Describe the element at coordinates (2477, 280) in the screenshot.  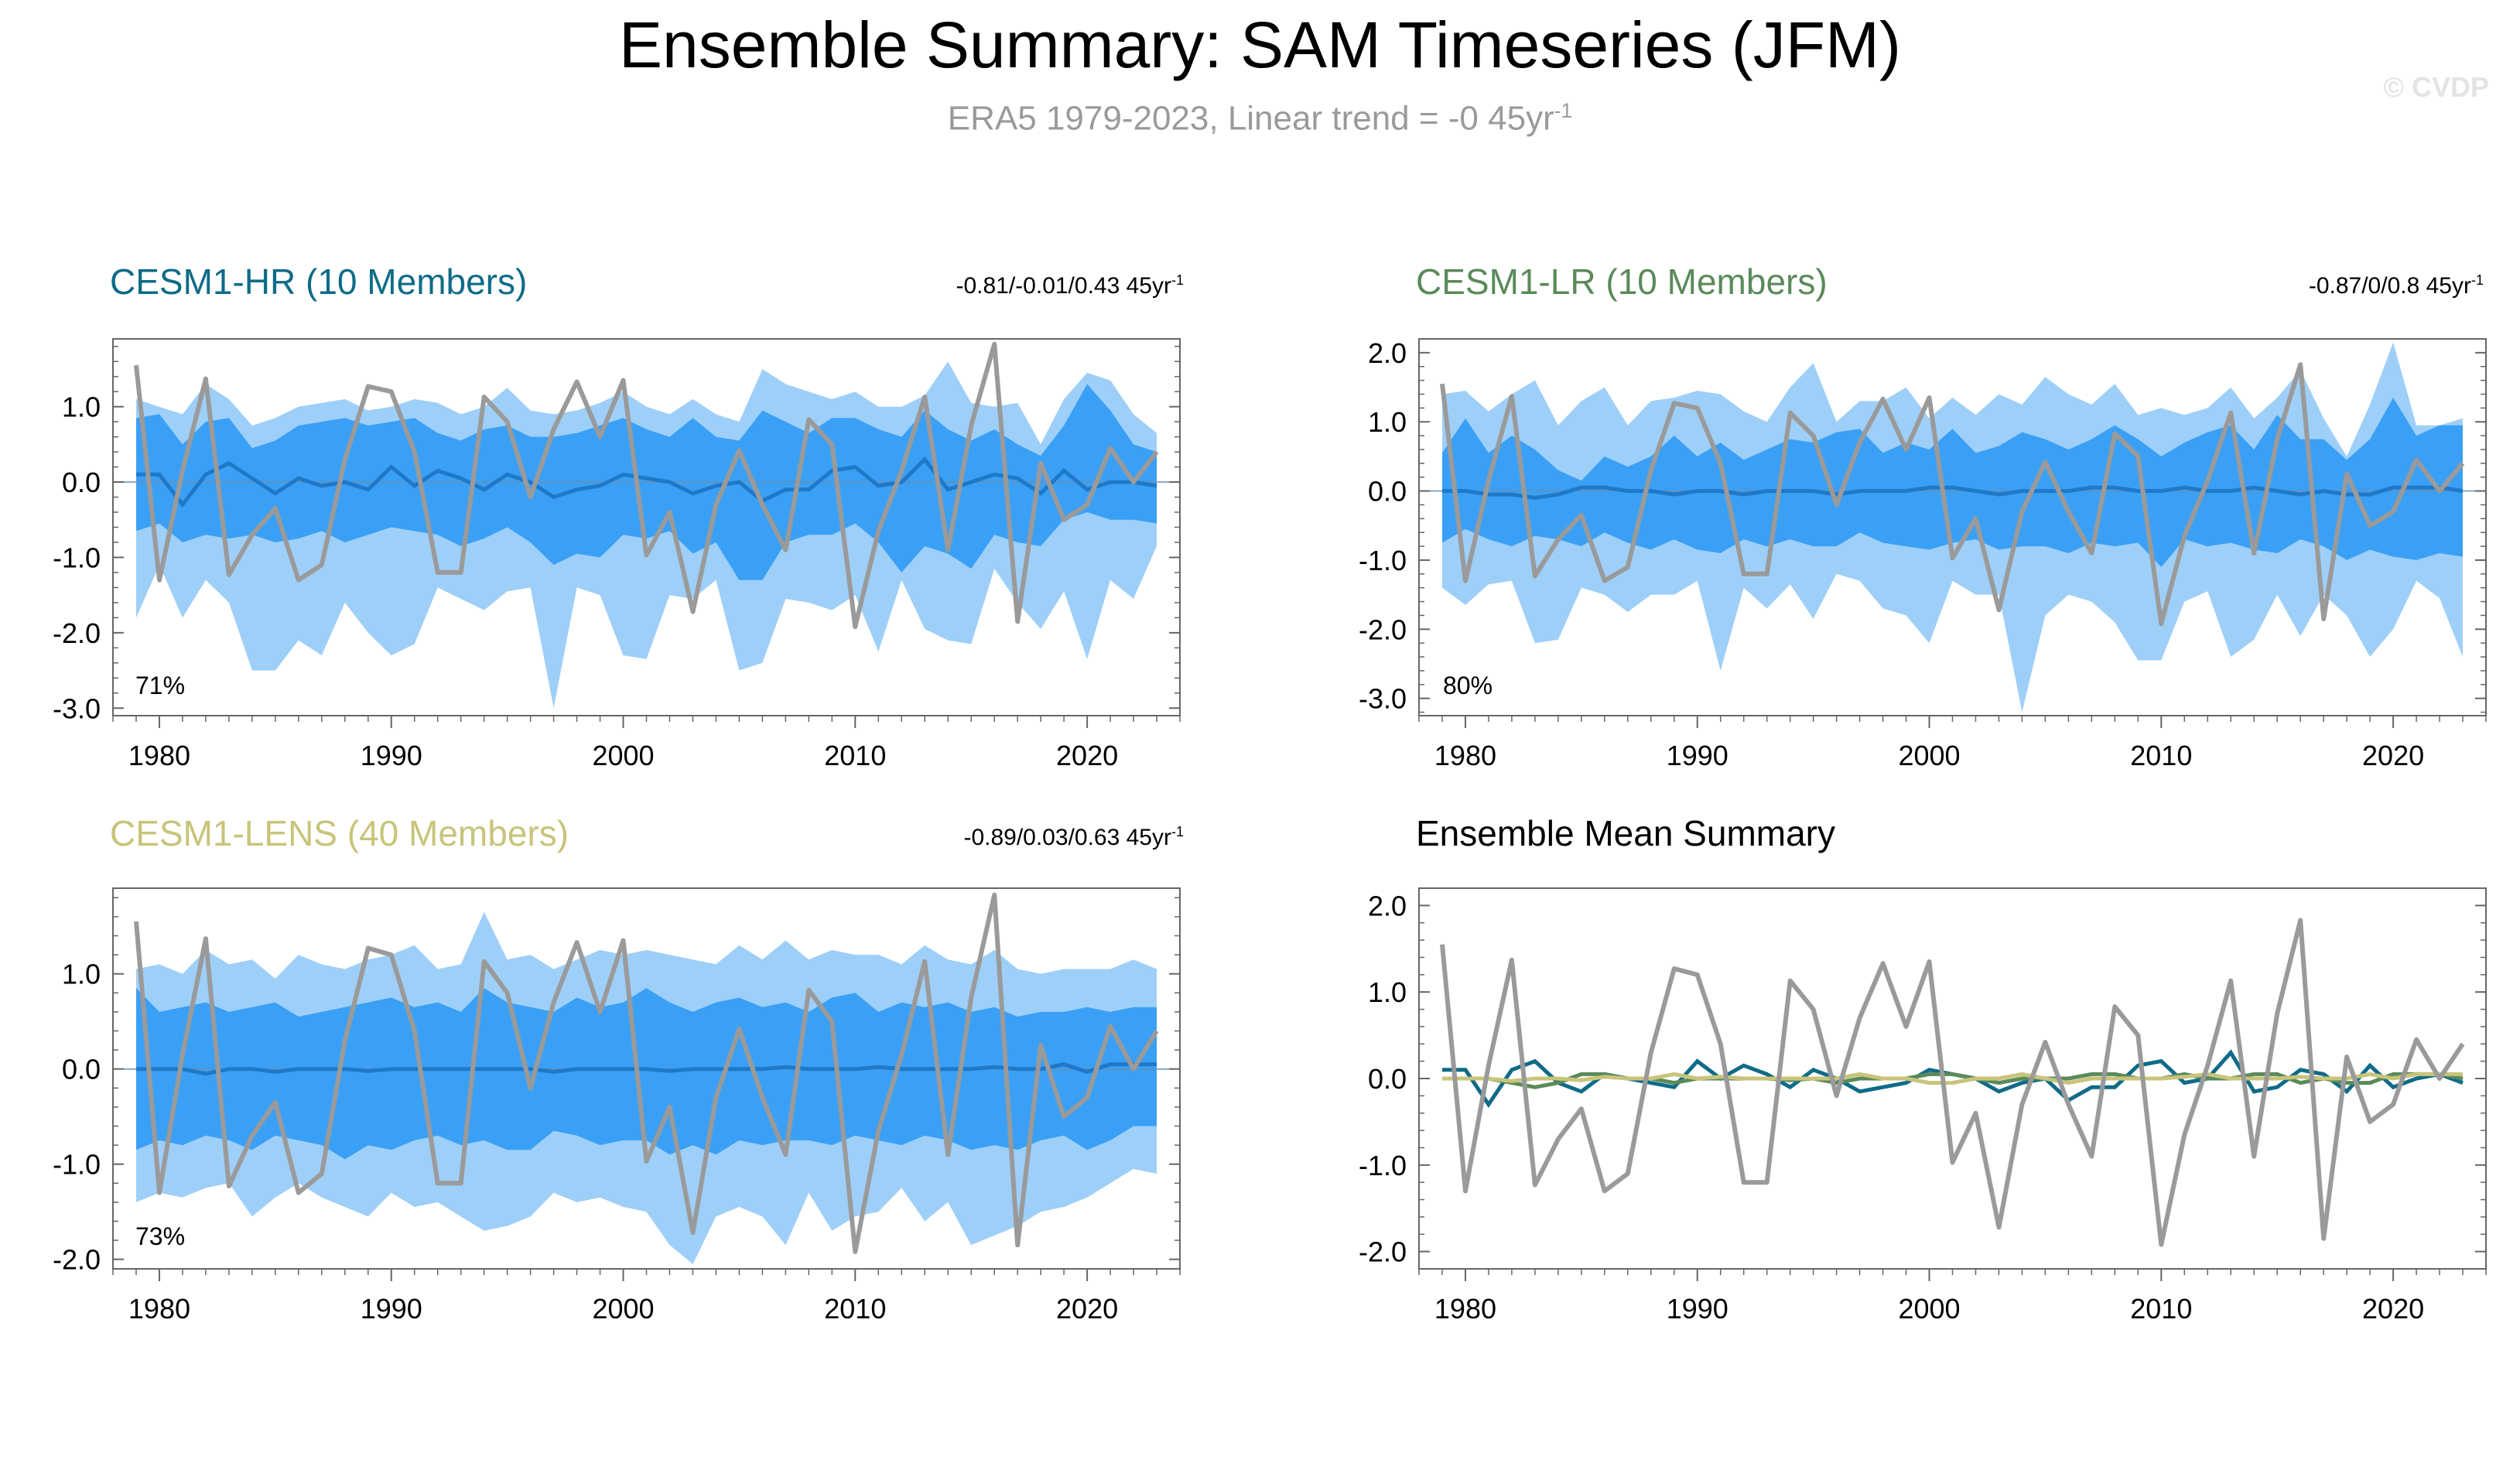
I see `range-sup-lr: -1` at that location.